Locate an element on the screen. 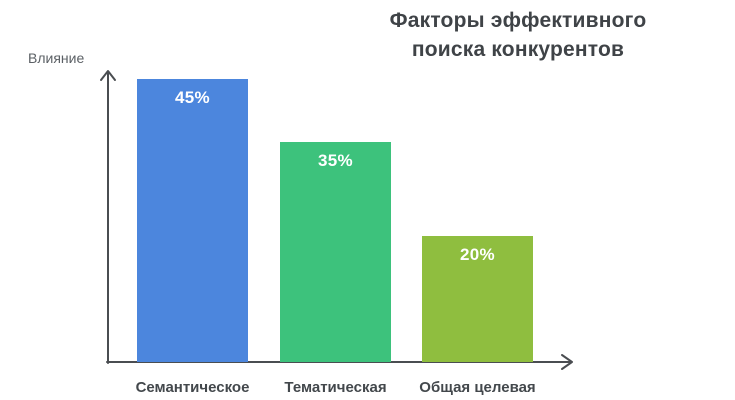 The height and width of the screenshot is (400, 735). bar-value-label: 20% is located at coordinates (477, 254).